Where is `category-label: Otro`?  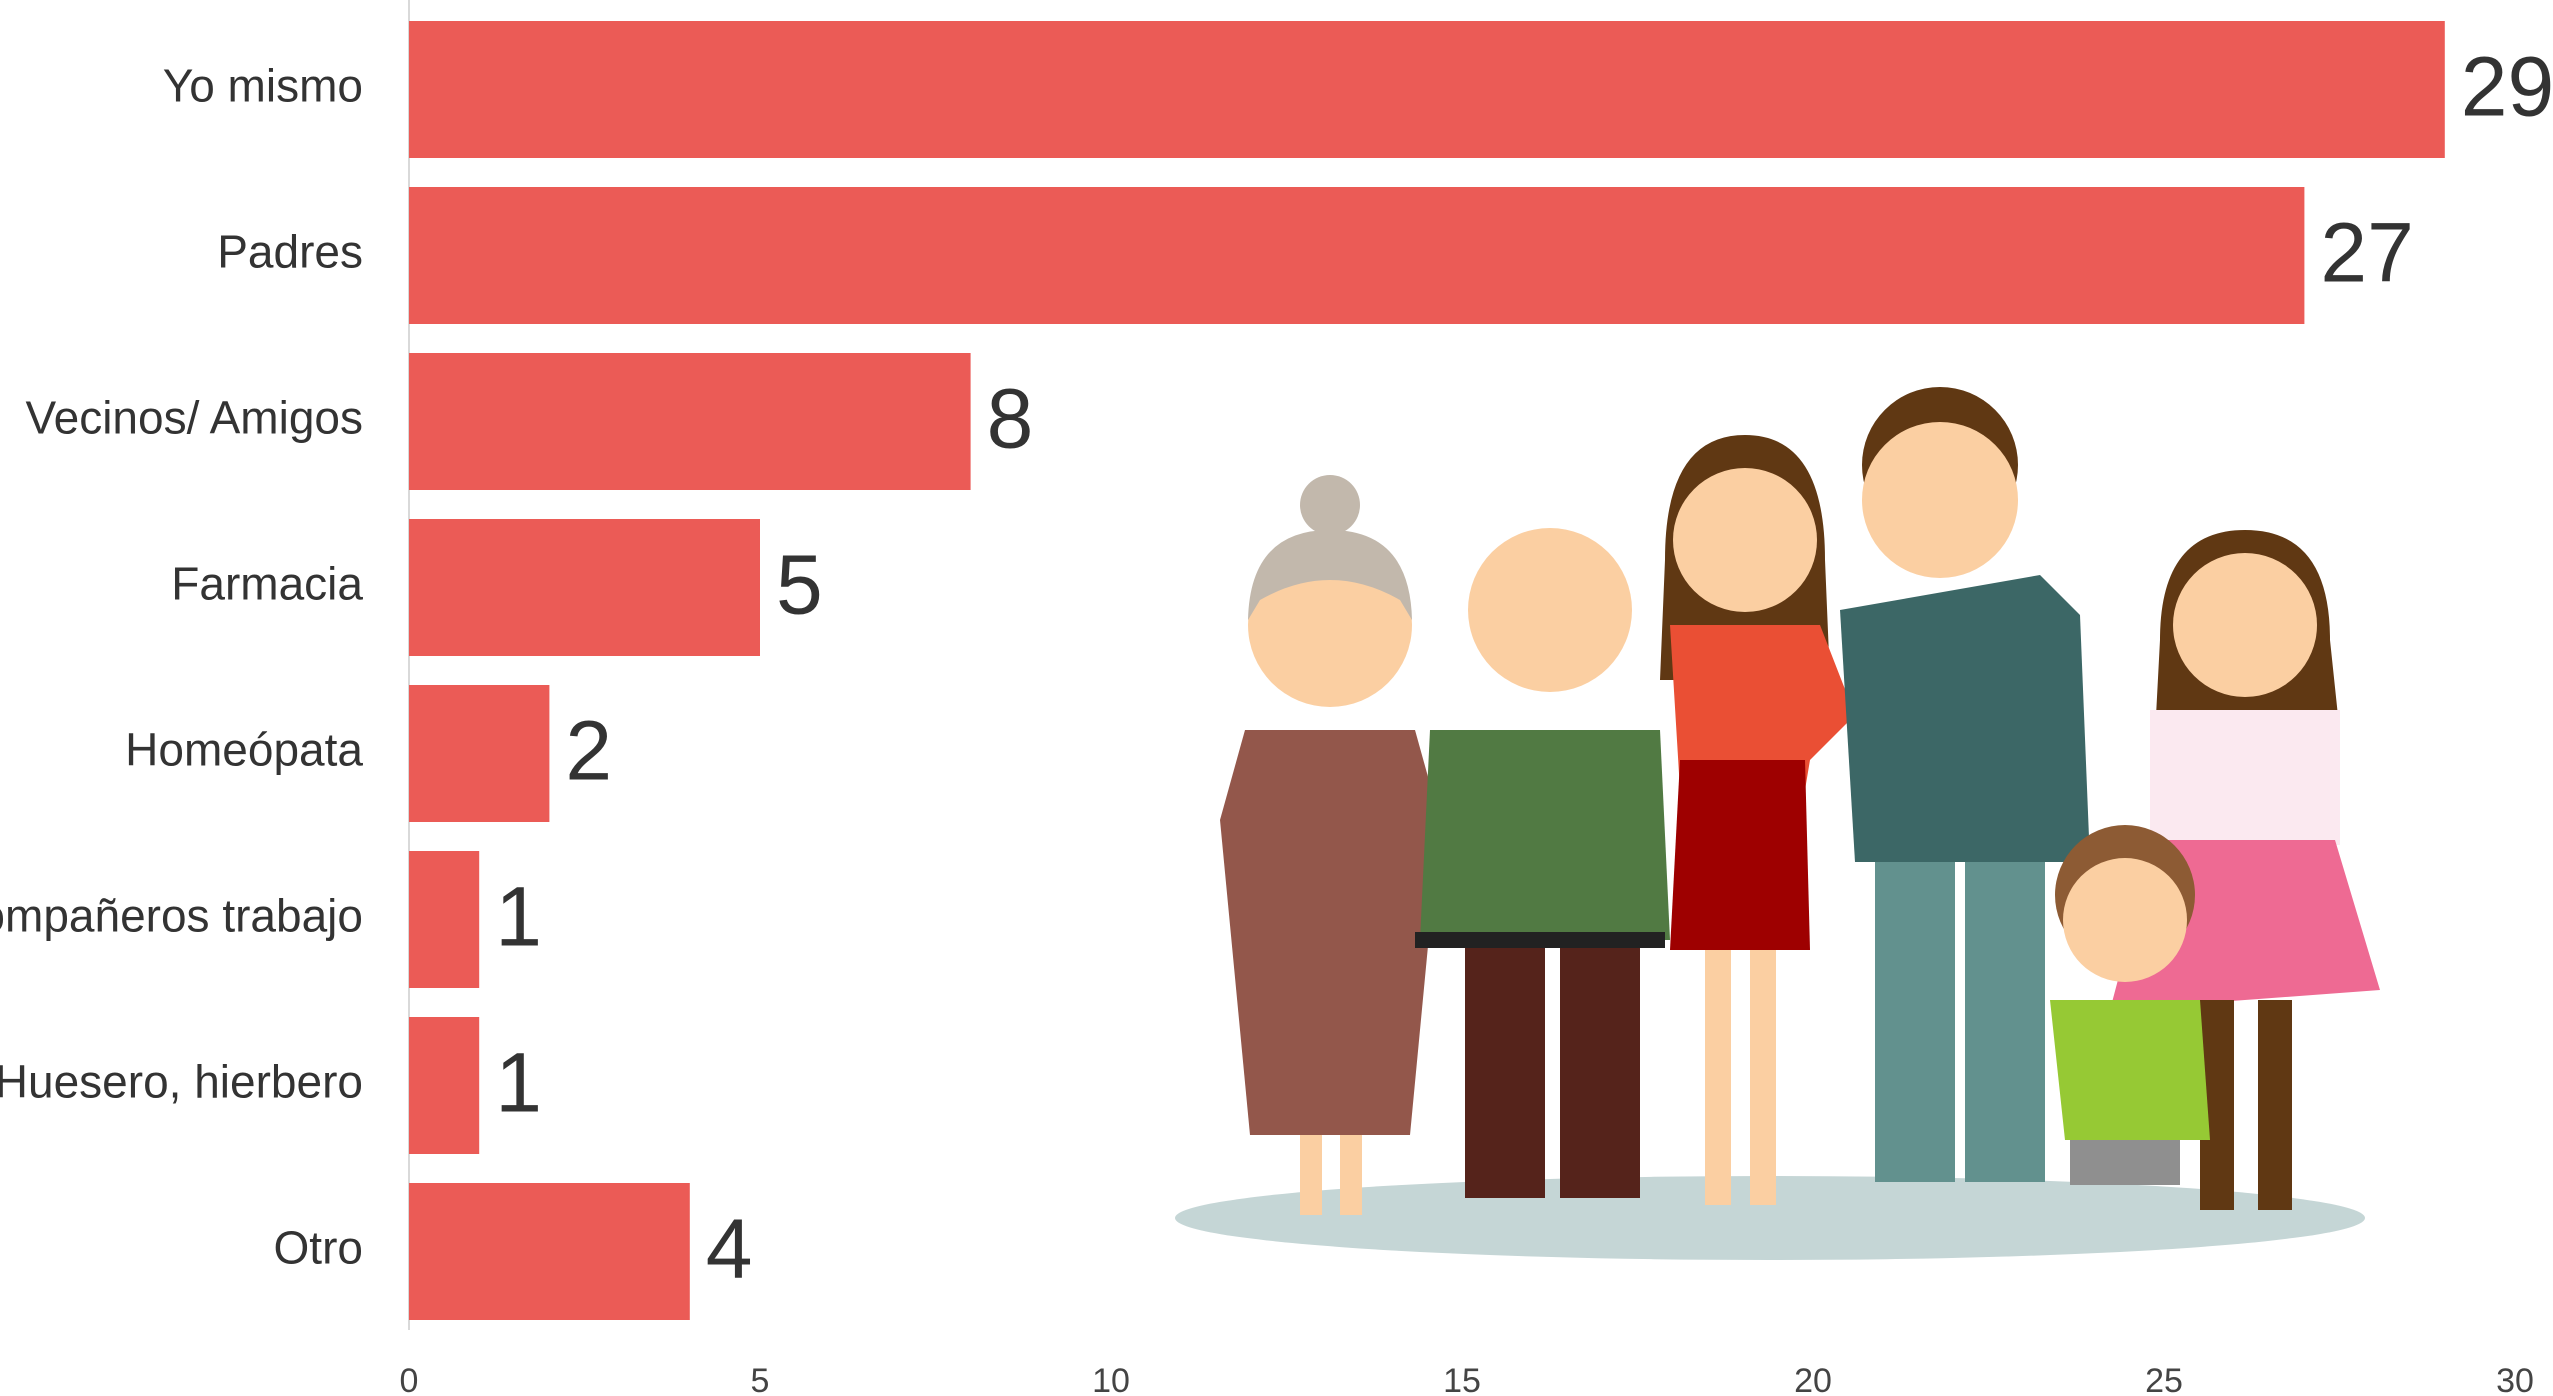
category-label: Otro is located at coordinates (318, 1248).